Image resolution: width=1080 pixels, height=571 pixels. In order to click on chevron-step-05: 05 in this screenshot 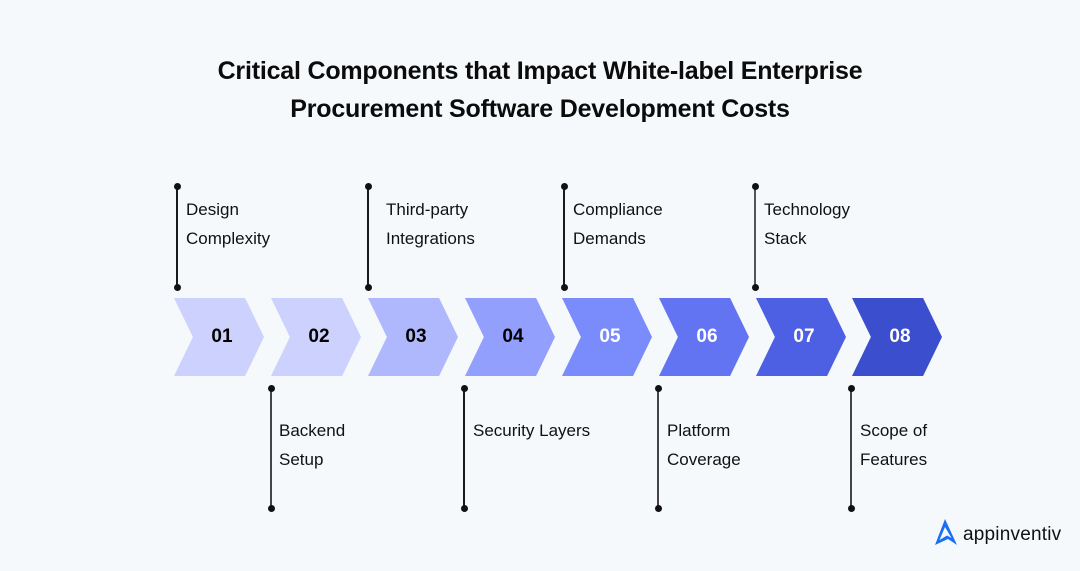, I will do `click(607, 337)`.